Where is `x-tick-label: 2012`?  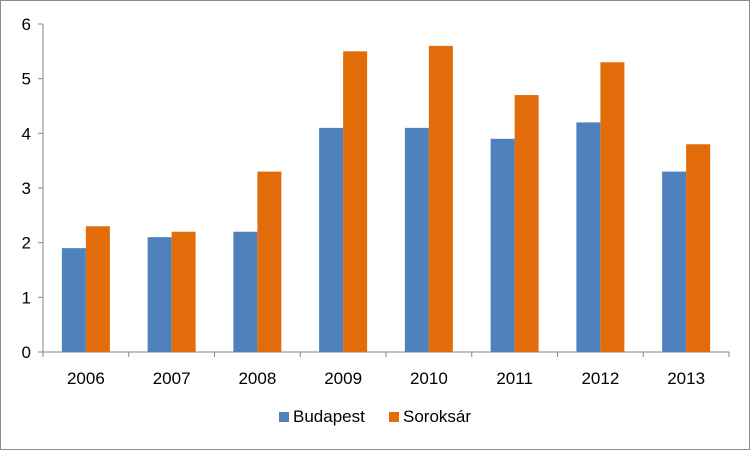 x-tick-label: 2012 is located at coordinates (600, 378).